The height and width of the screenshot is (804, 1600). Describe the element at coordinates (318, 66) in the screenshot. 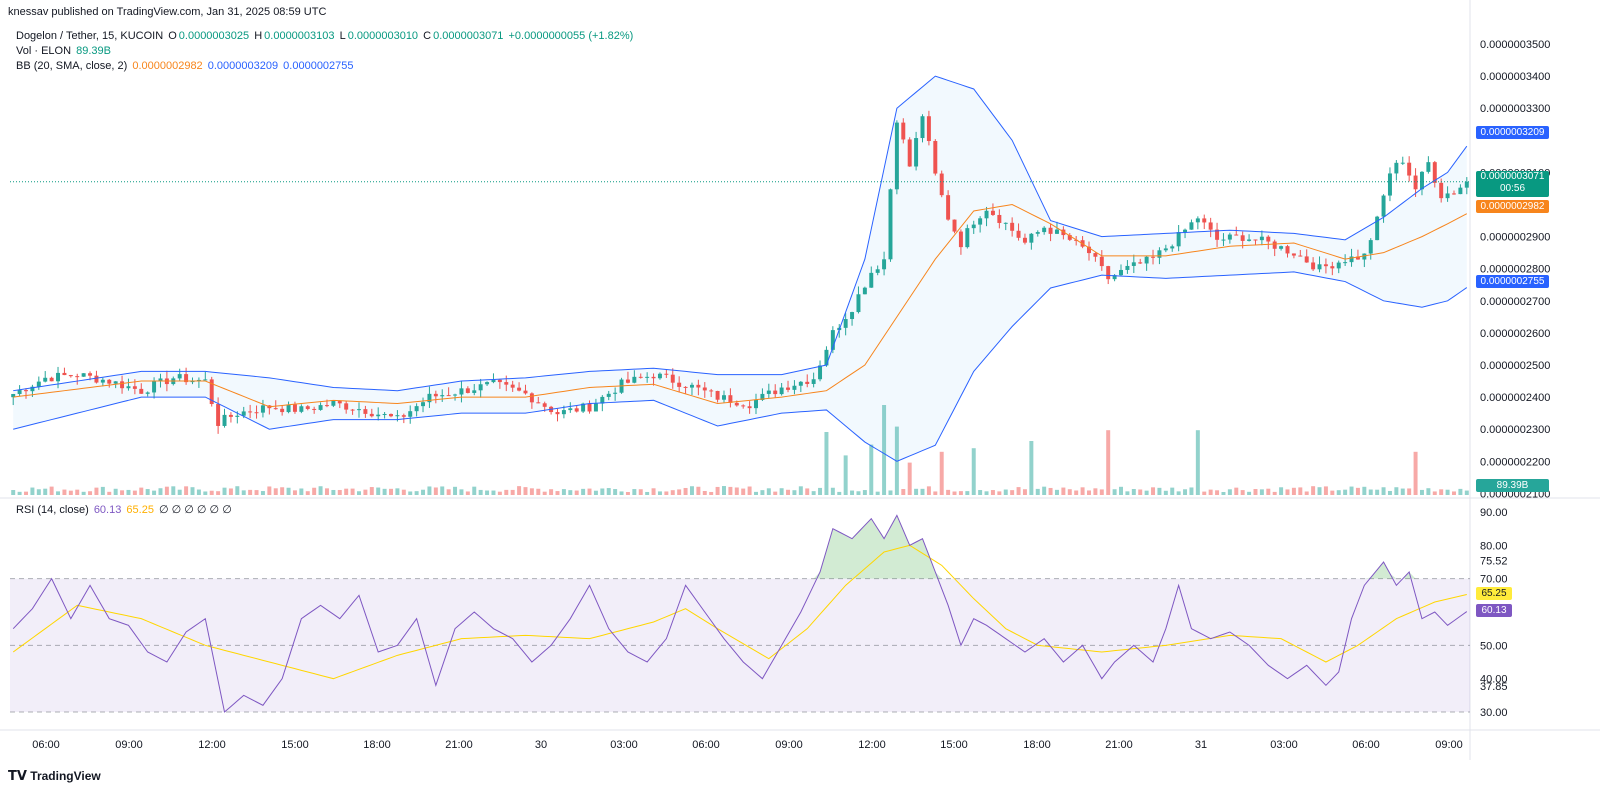

I see `bb-lower-value: 0.0000002755` at that location.